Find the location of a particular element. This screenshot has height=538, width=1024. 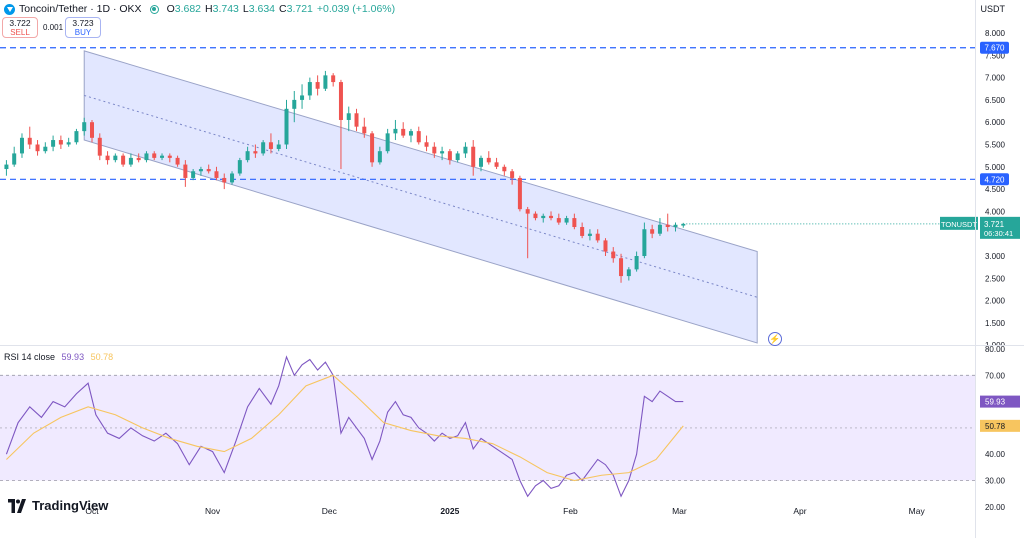

level-label-bg is located at coordinates (994, 179).